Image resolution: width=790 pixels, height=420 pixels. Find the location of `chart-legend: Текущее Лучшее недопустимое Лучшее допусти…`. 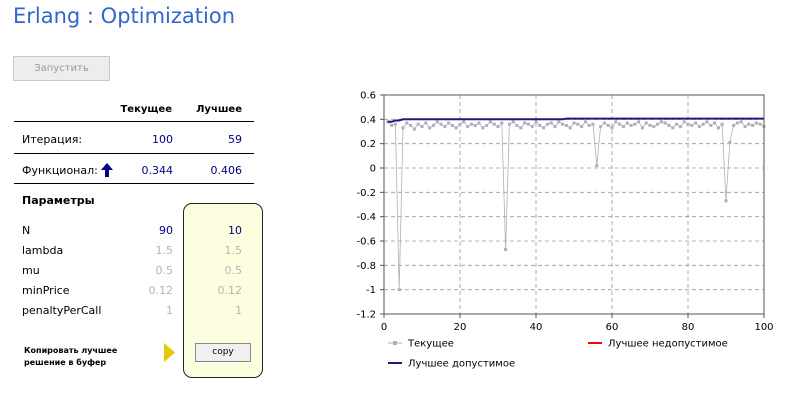

chart-legend: Текущее Лучшее недопустимое Лучшее допусти… is located at coordinates (558, 354).